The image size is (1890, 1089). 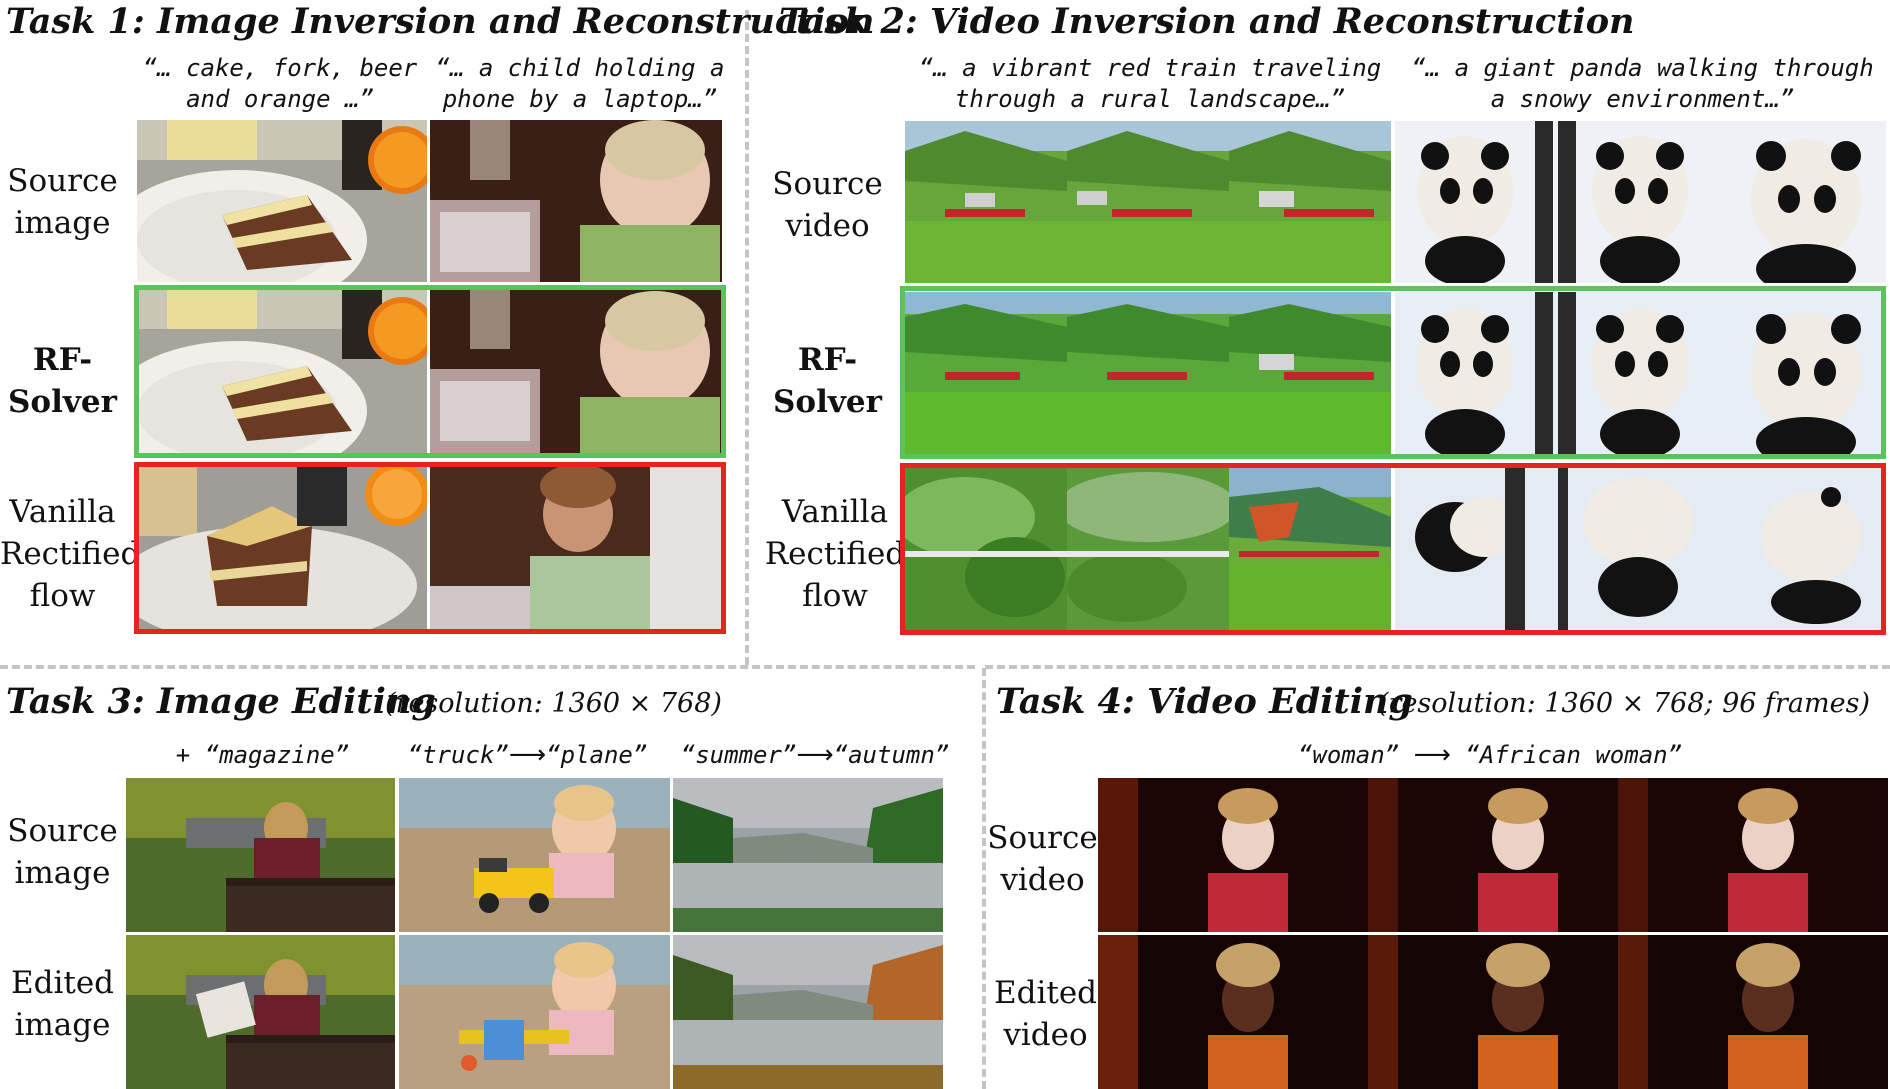 I want to click on task4-resolution: (resolution: 1360 × 768; 96 frames), so click(x=1624, y=703).